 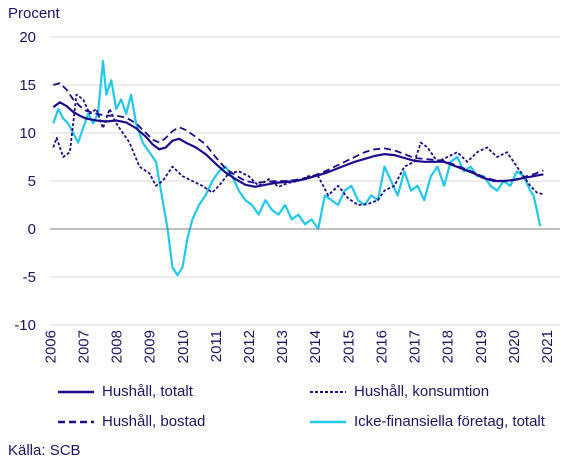 What do you see at coordinates (32, 229) in the screenshot?
I see `y-tick-label: 0` at bounding box center [32, 229].